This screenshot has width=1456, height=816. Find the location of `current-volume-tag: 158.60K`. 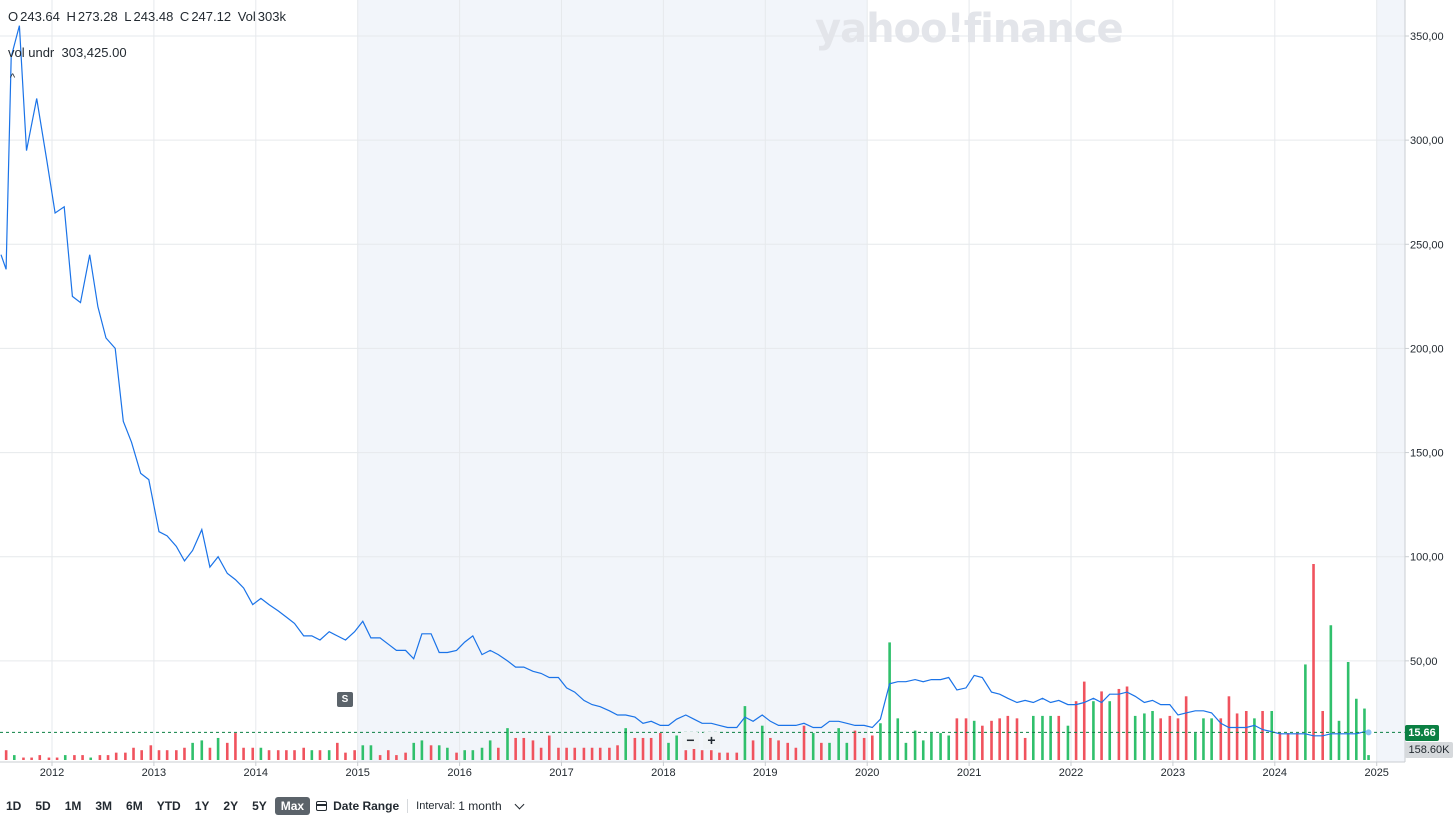

current-volume-tag: 158.60K is located at coordinates (1429, 750).